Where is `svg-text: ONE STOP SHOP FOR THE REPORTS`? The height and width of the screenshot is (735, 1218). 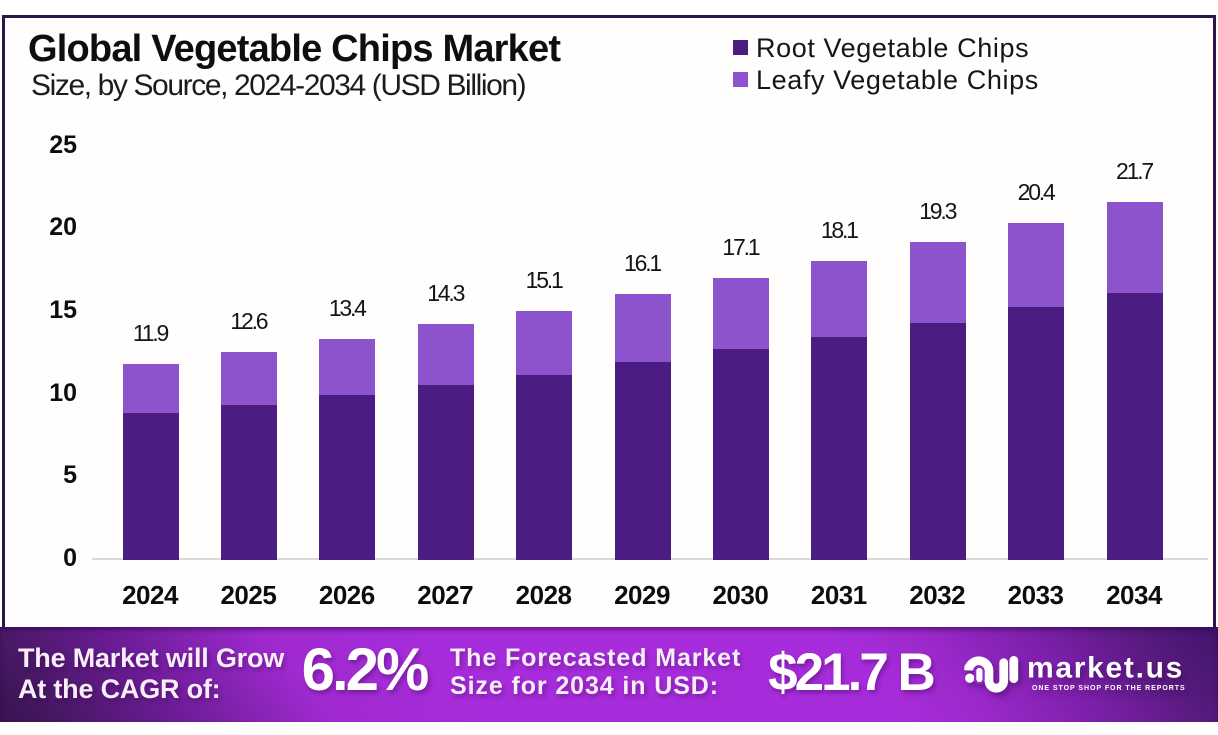 svg-text: ONE STOP SHOP FOR THE REPORTS is located at coordinates (1109, 688).